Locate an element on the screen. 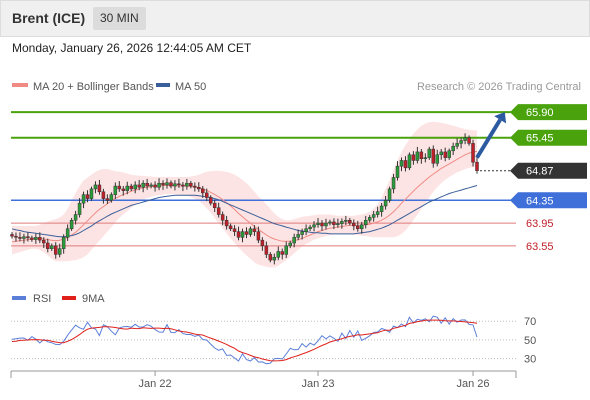 This screenshot has width=590, height=400. rsi-plot: 70 50 30 is located at coordinates (273, 340).